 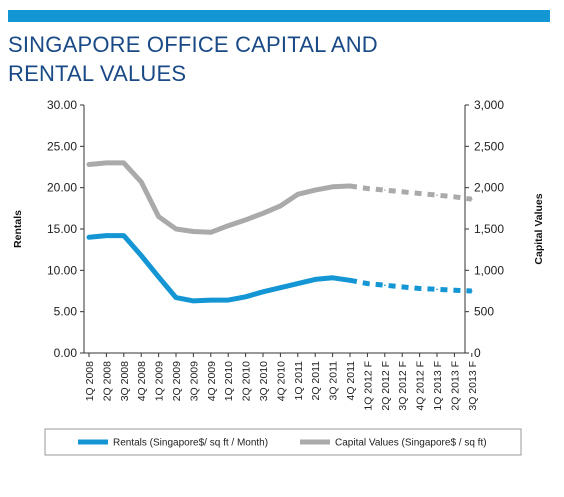 I want to click on left-tick-label: 25.00, so click(x=62, y=146).